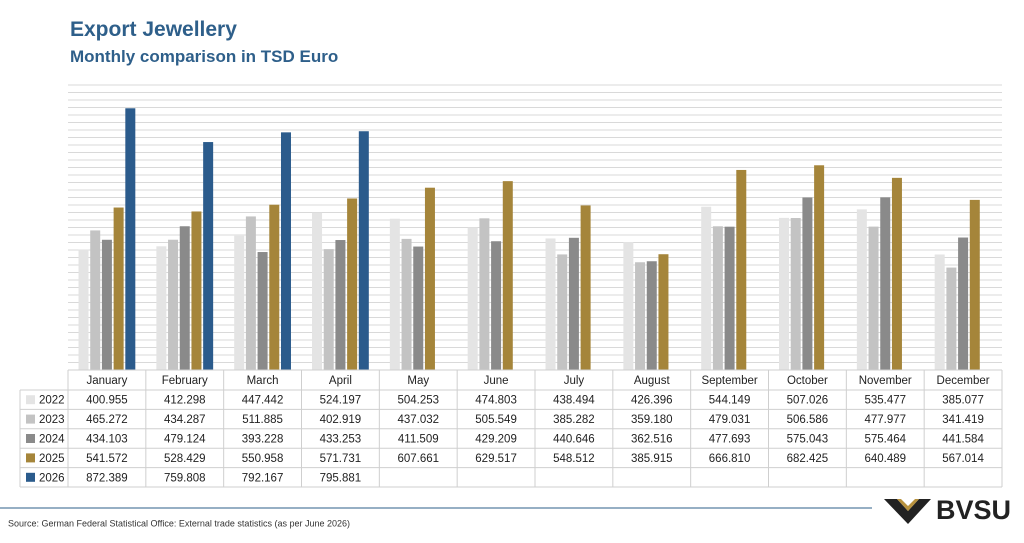 The image size is (1024, 543). Describe the element at coordinates (808, 420) in the screenshot. I see `table-value: 506.586` at that location.